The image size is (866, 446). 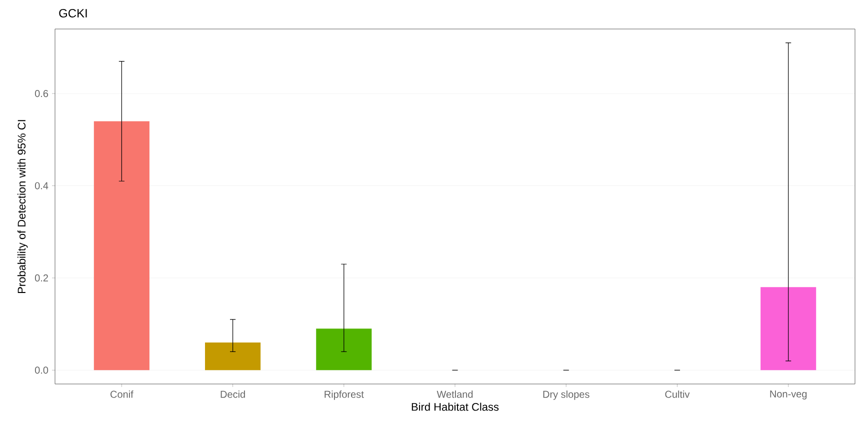 What do you see at coordinates (677, 394) in the screenshot?
I see `x-tick-label: Cultiv` at bounding box center [677, 394].